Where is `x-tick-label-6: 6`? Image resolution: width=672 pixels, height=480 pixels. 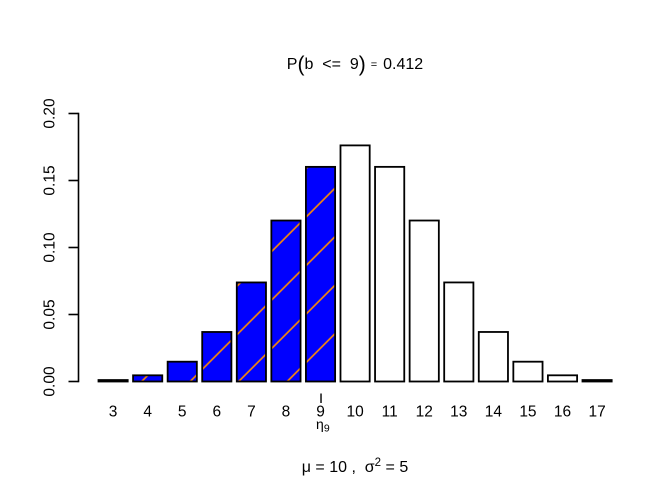
x-tick-label-6: 6 is located at coordinates (216, 412).